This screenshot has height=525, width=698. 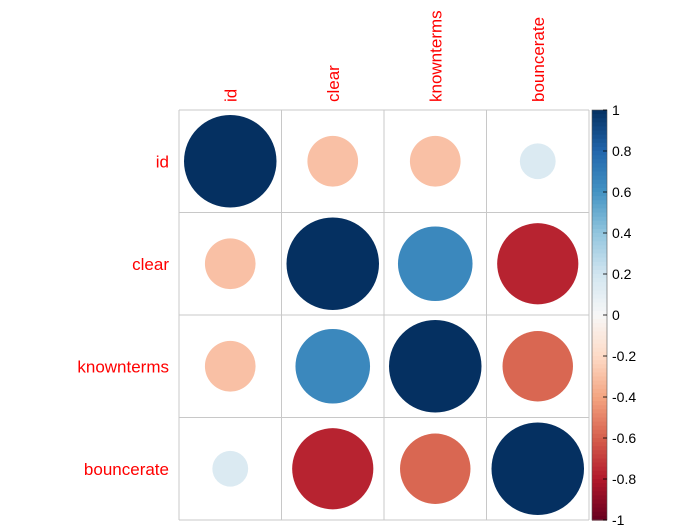 I want to click on circle-clear-clear, so click(x=332, y=263).